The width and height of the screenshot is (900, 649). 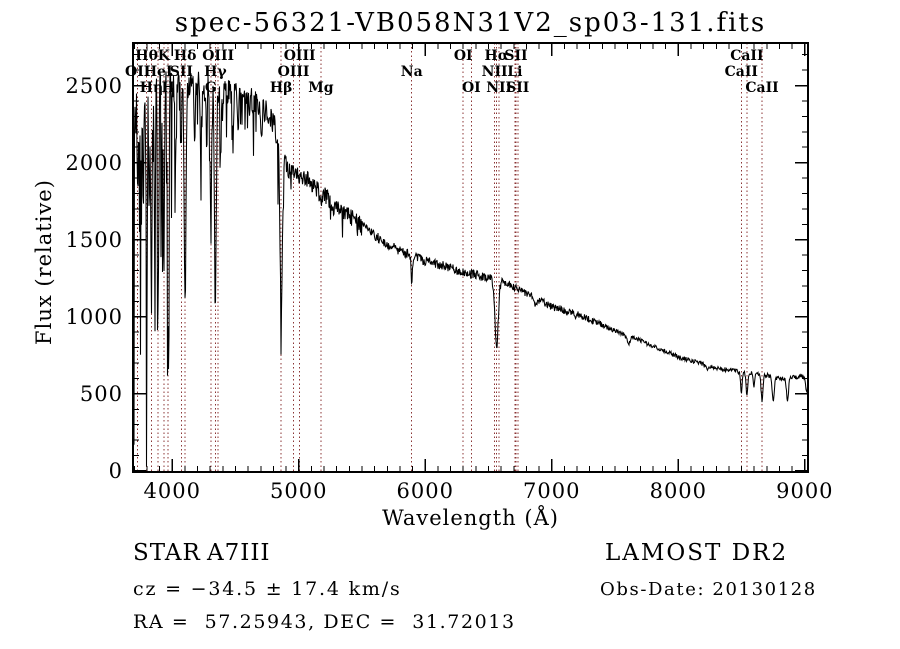 What do you see at coordinates (552, 491) in the screenshot?
I see `x-tick-label-7000: 7000` at bounding box center [552, 491].